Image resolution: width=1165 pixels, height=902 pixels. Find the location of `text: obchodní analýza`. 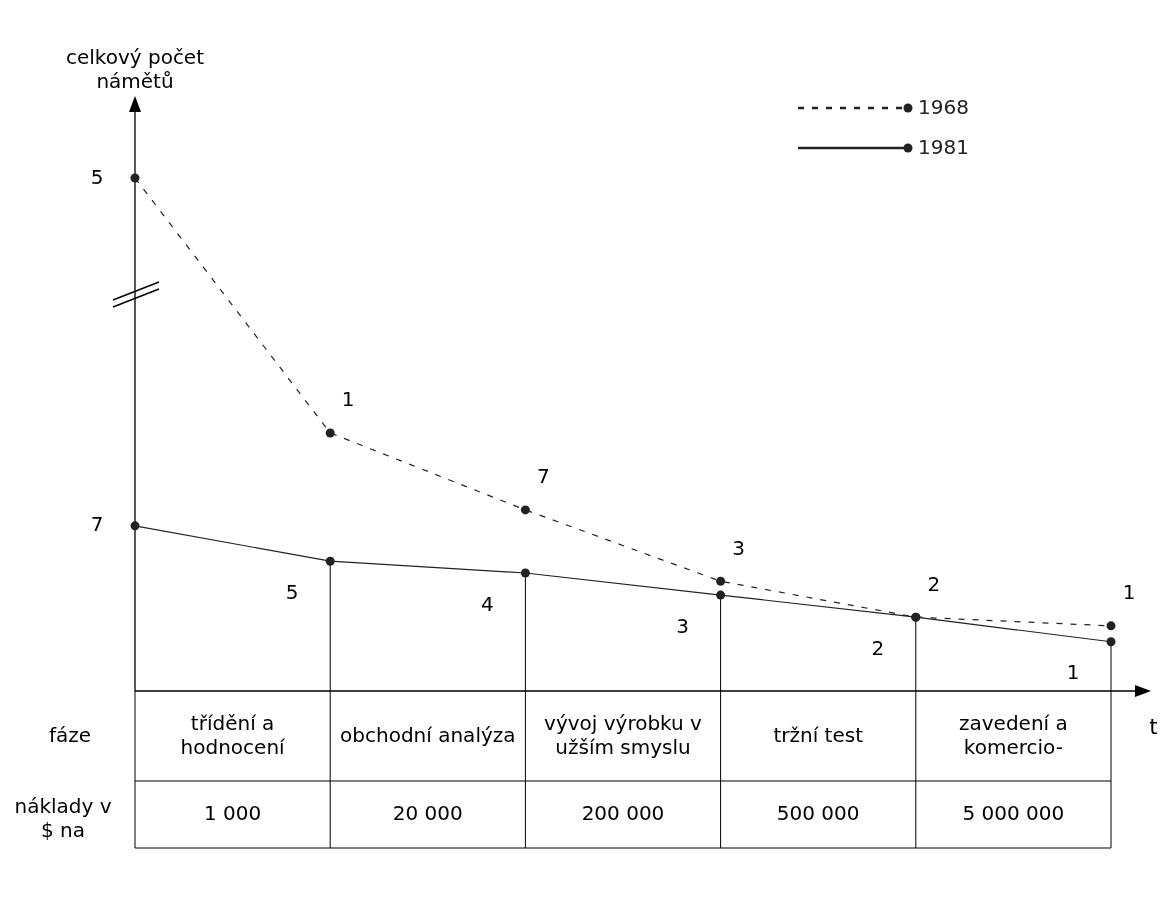

text: obchodní analýza is located at coordinates (428, 734).